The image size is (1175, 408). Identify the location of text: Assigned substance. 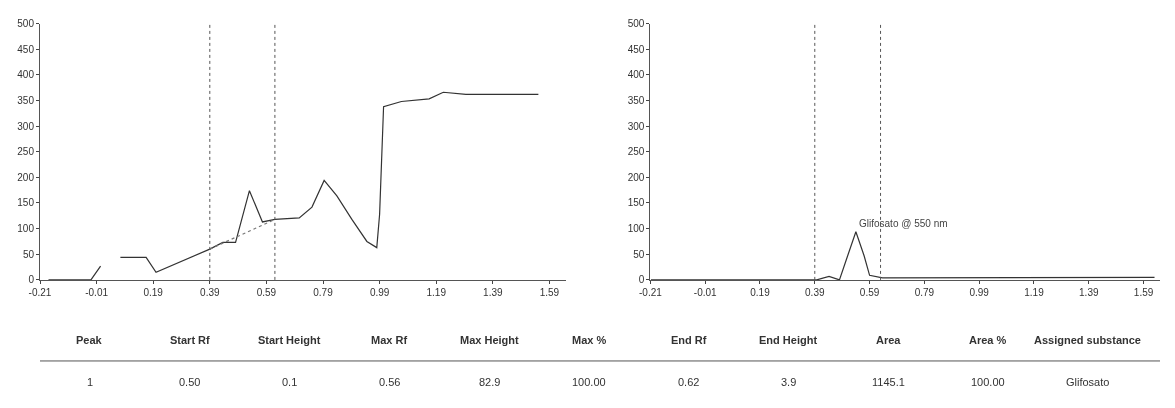
(1087, 340).